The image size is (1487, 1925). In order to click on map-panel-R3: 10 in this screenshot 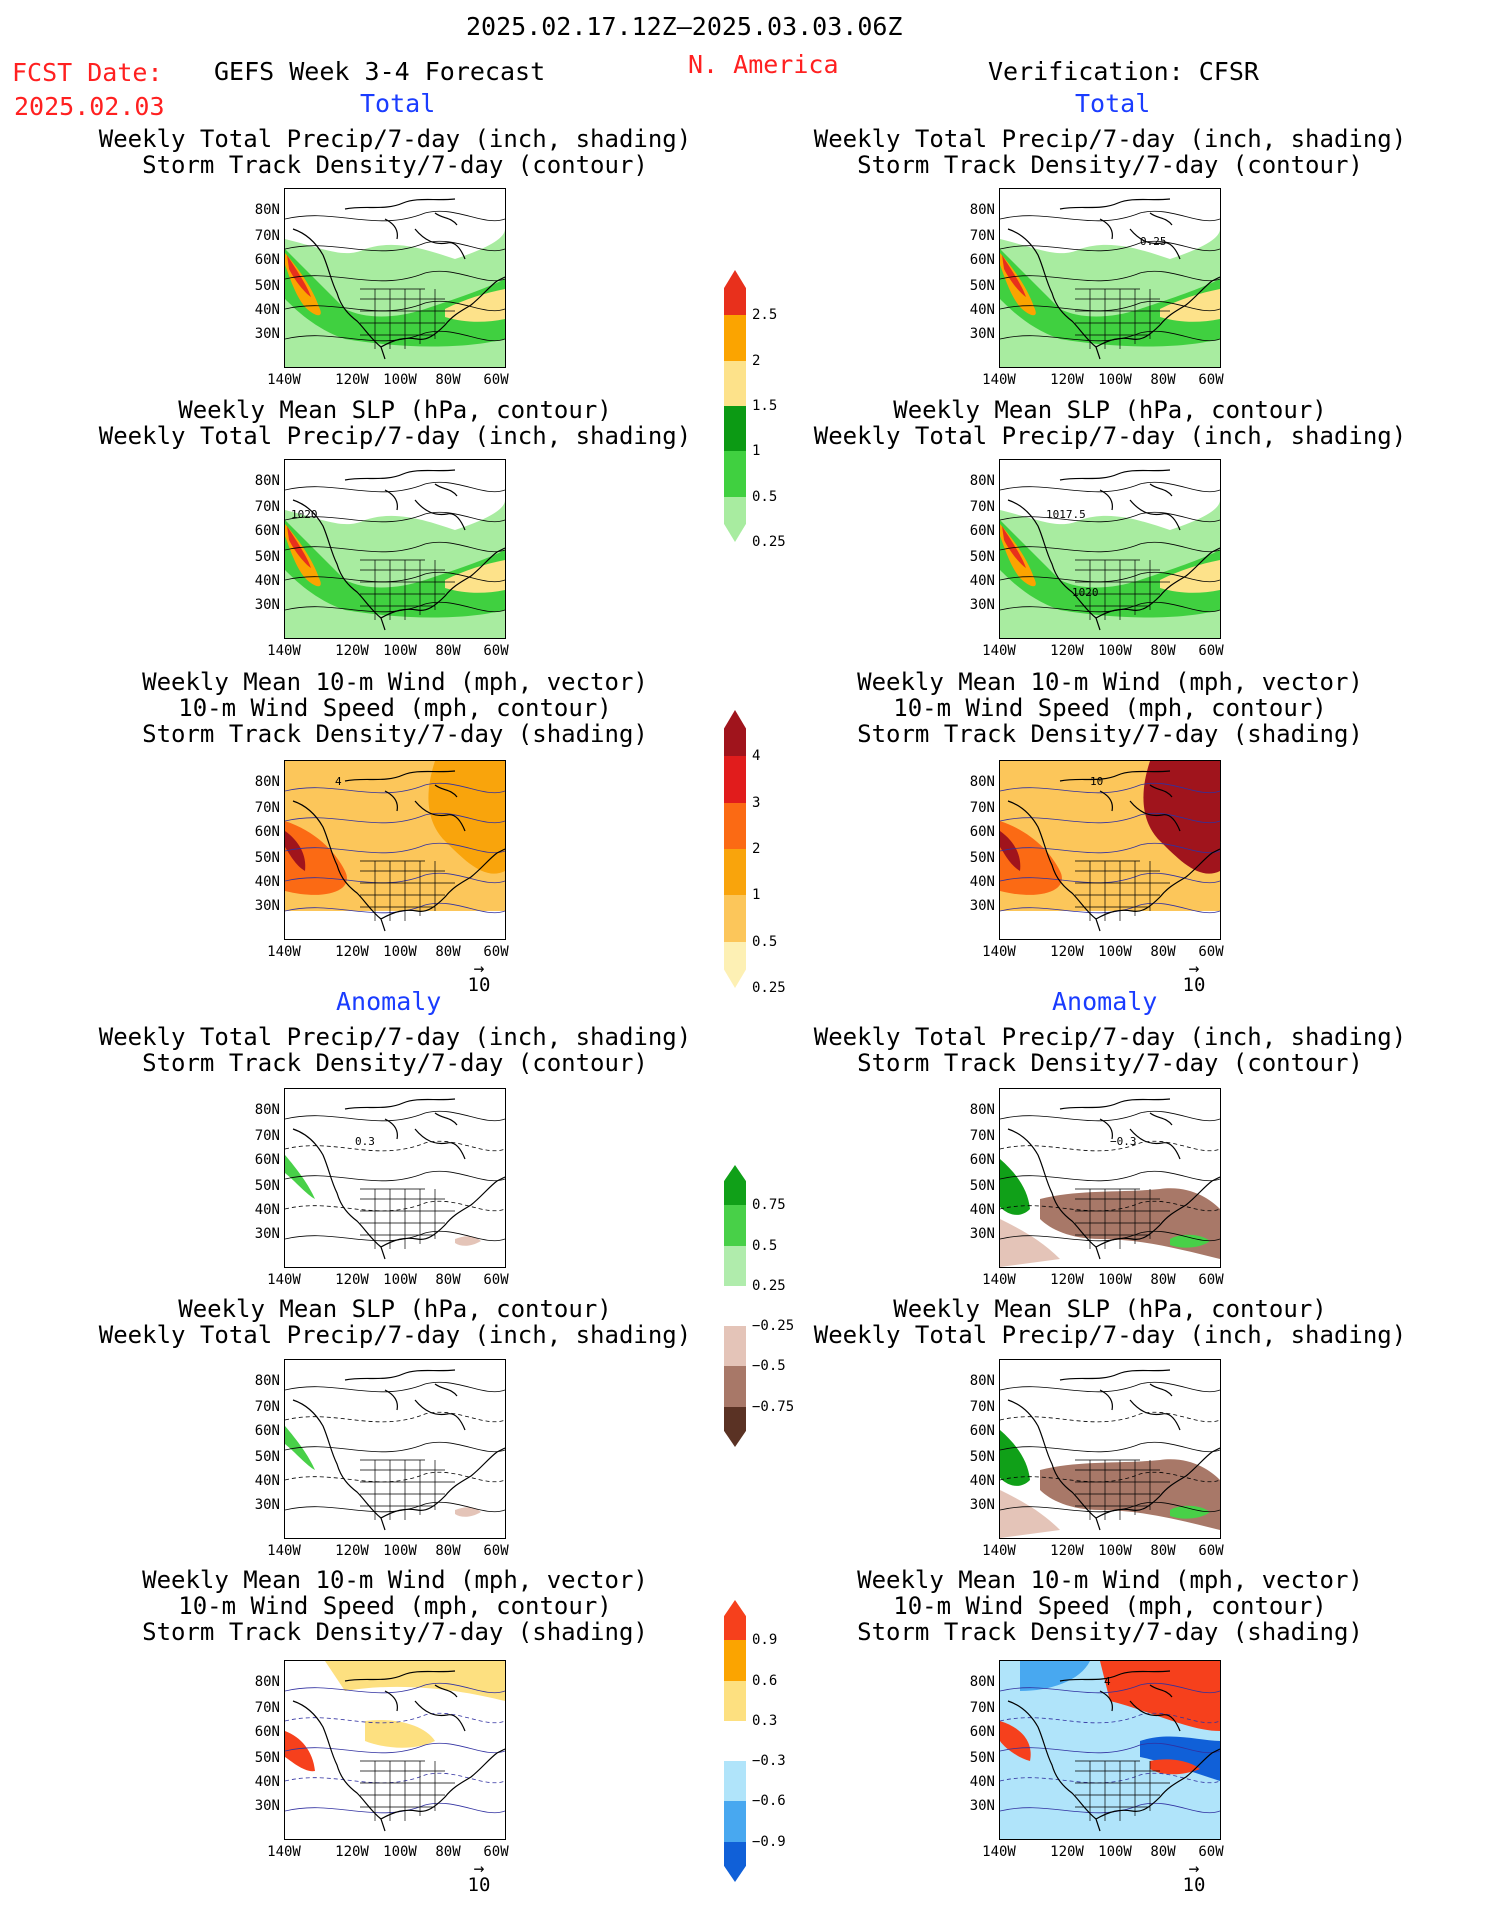, I will do `click(1110, 850)`.